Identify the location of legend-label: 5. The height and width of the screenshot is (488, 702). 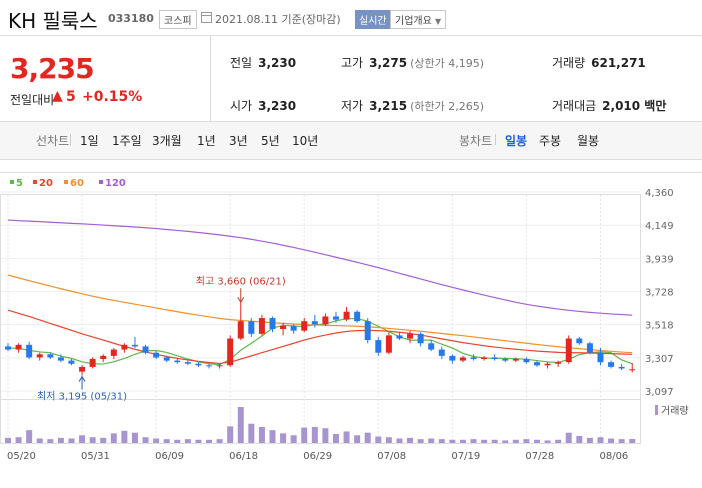
(19, 183).